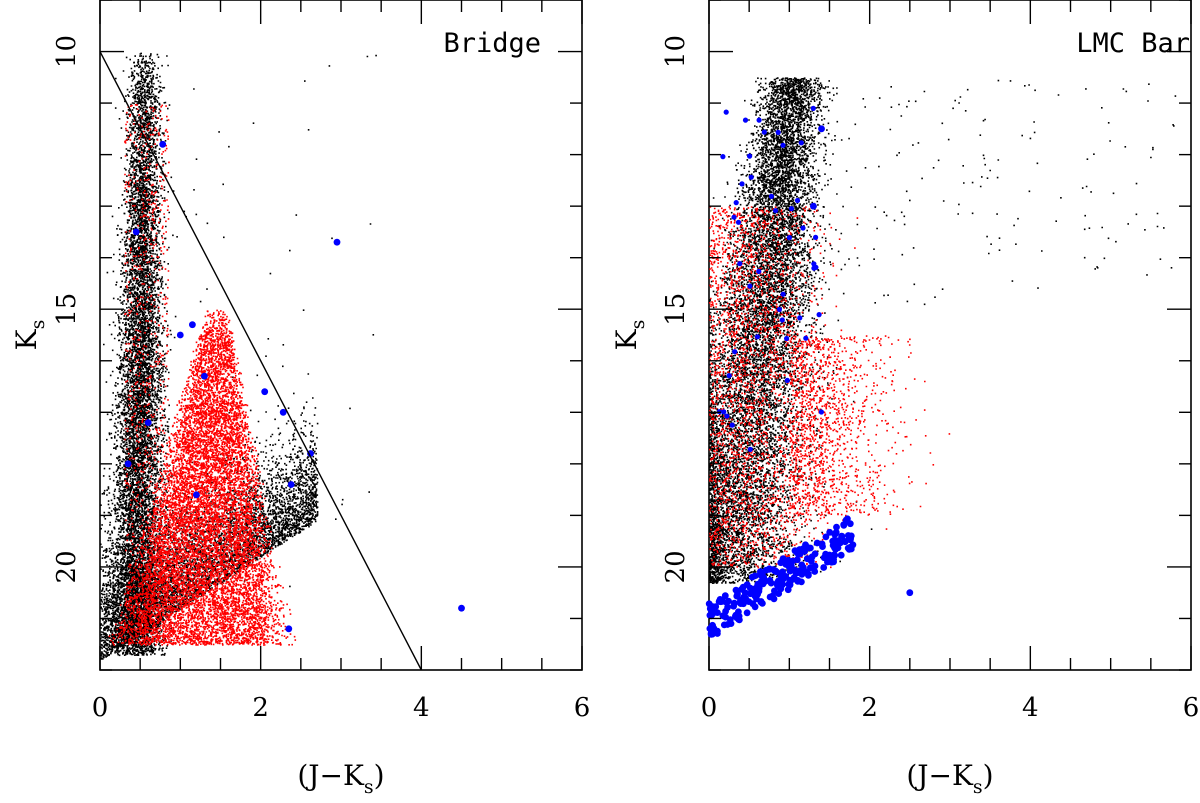 The image size is (1200, 803). Describe the element at coordinates (626, 339) in the screenshot. I see `y-axis-label-main: K` at that location.